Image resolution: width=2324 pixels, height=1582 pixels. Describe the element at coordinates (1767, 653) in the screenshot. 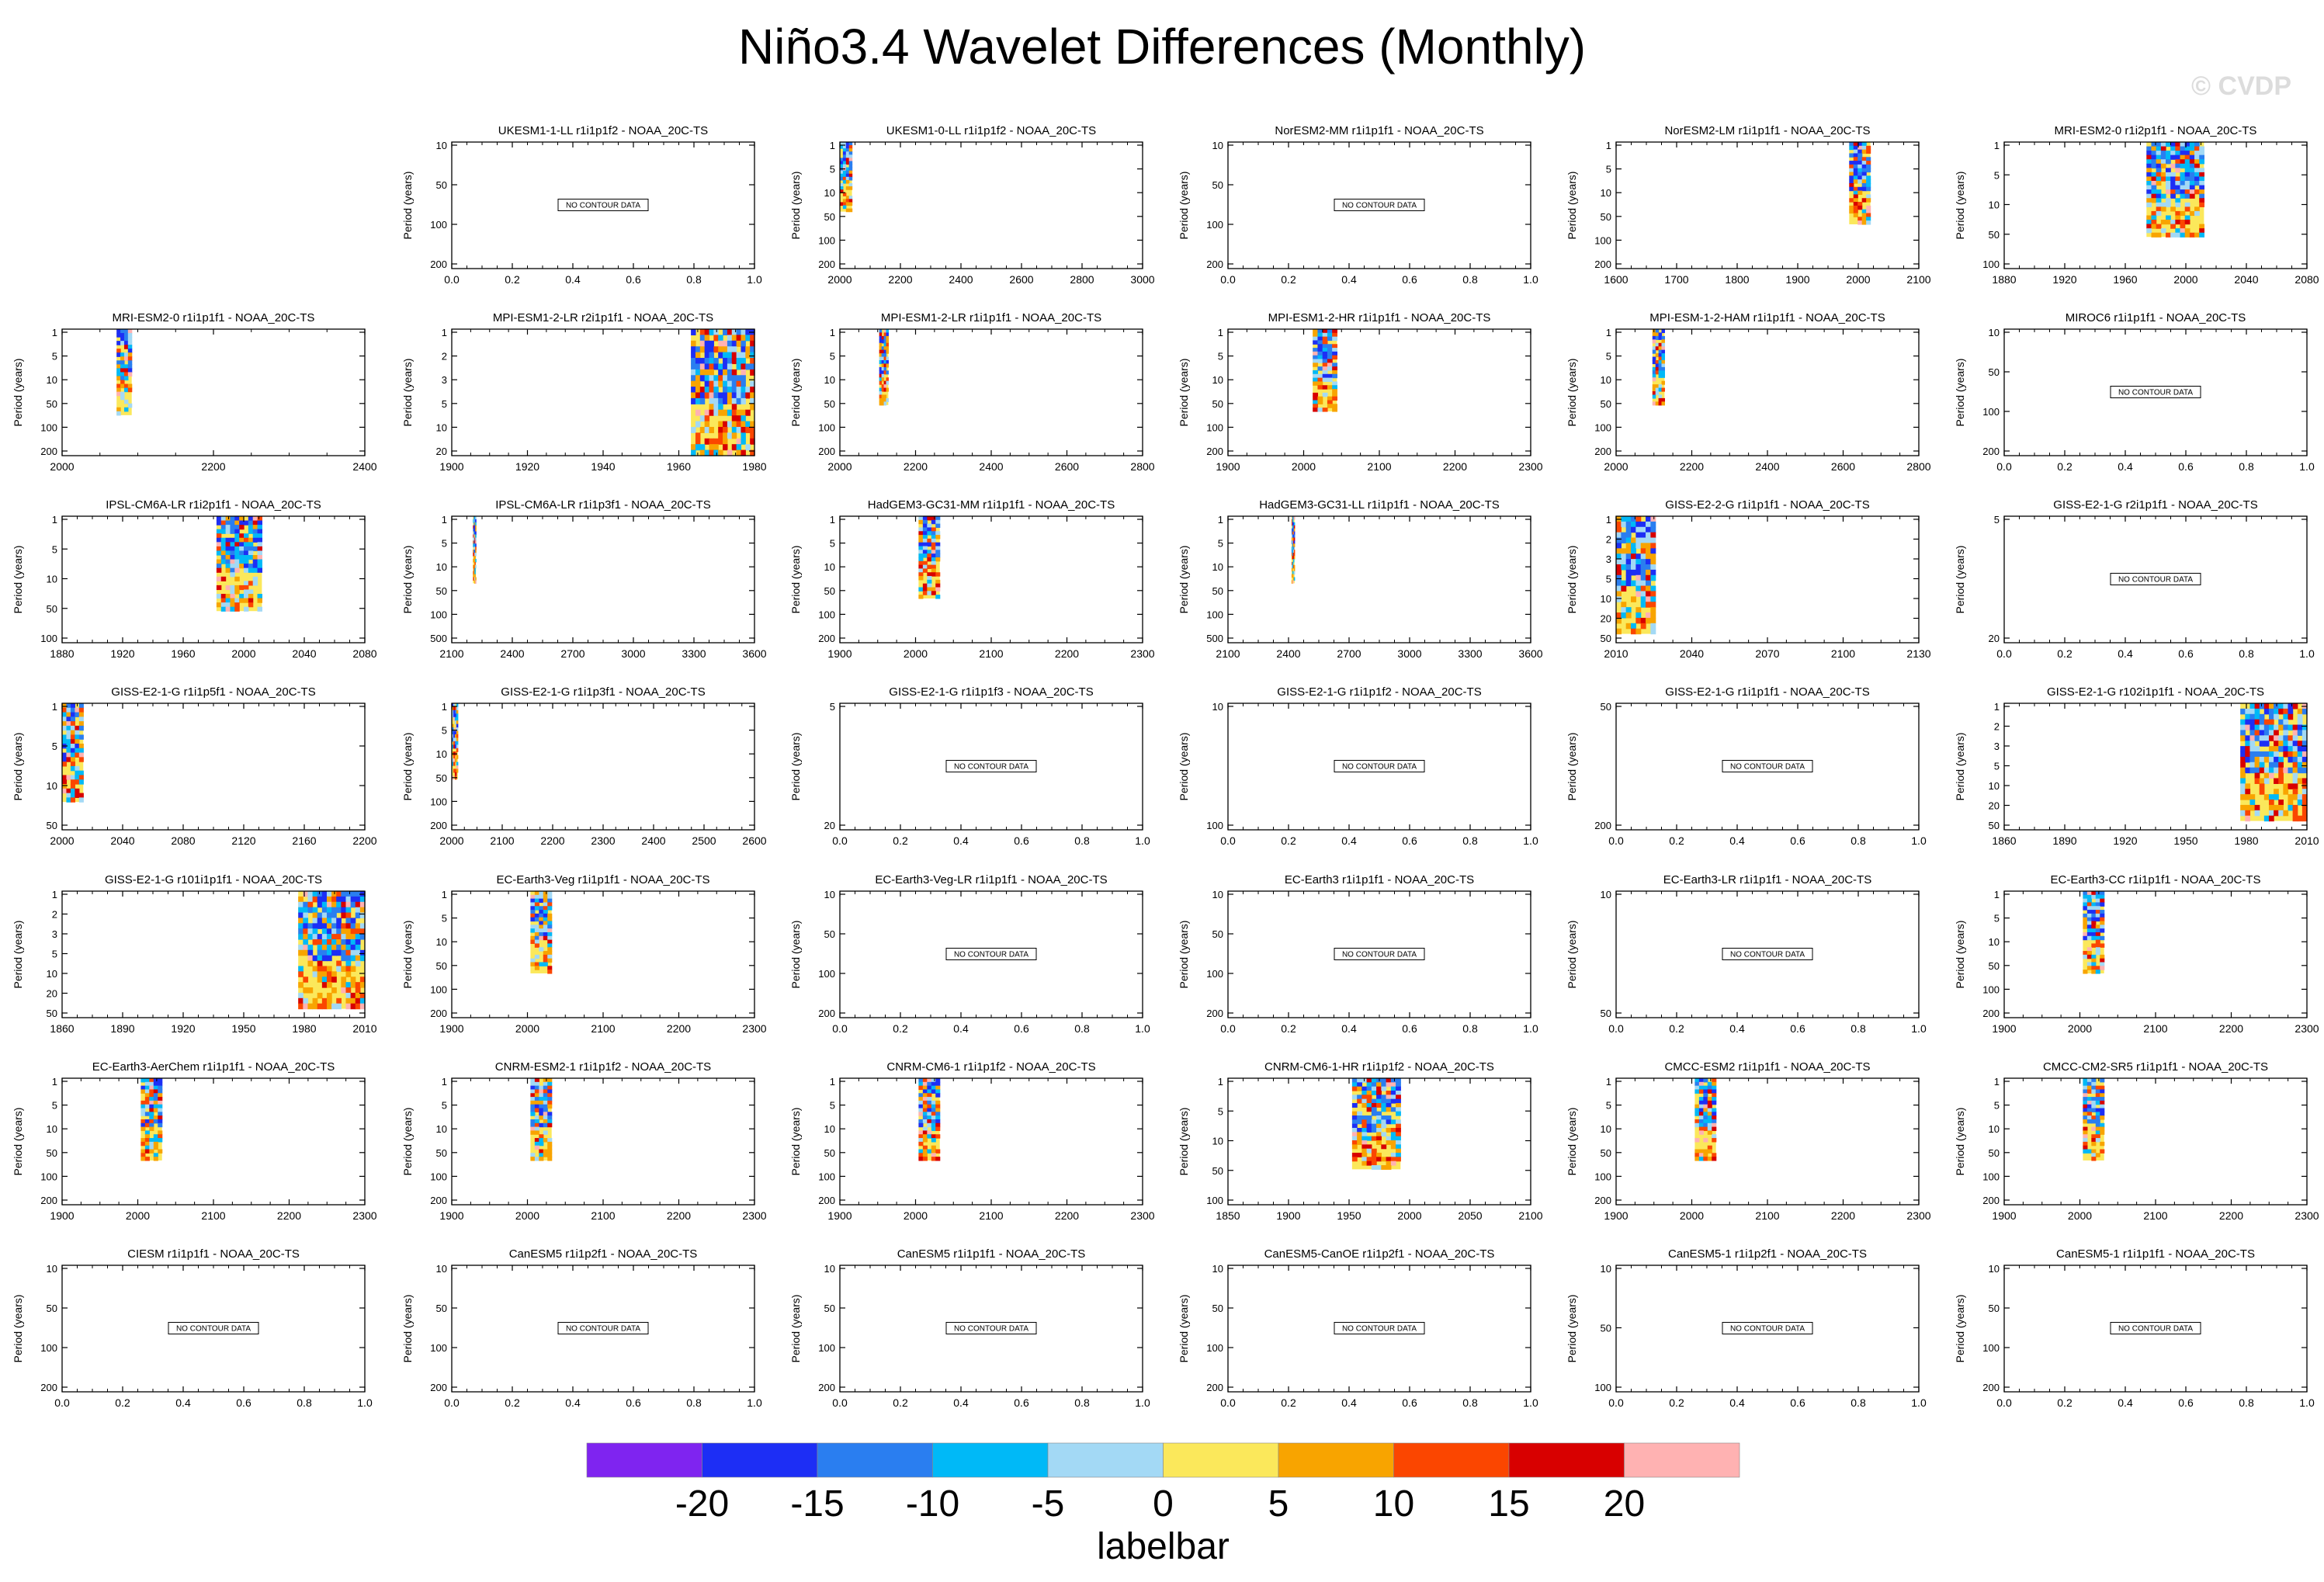

I see `x-tick-label: 2070` at that location.